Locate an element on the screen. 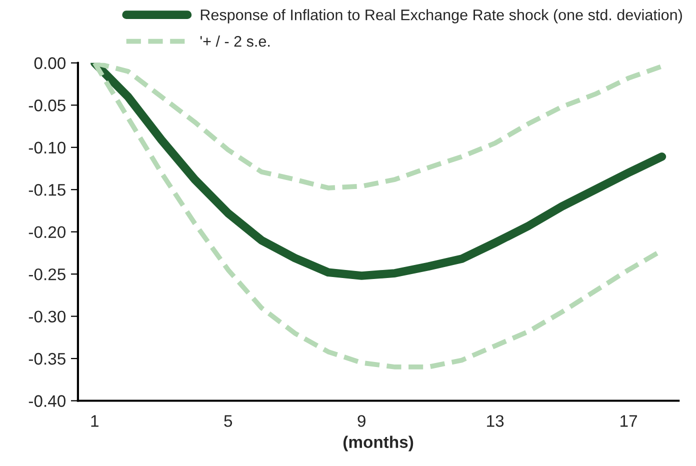 The width and height of the screenshot is (696, 466). y-tick-label: 0.00 is located at coordinates (50, 63).